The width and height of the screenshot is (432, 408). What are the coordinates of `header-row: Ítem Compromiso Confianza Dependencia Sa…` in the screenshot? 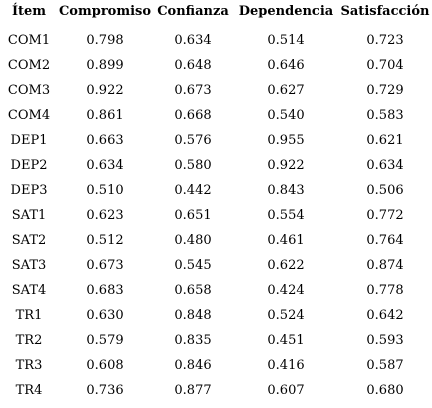 It's located at (216, 16).